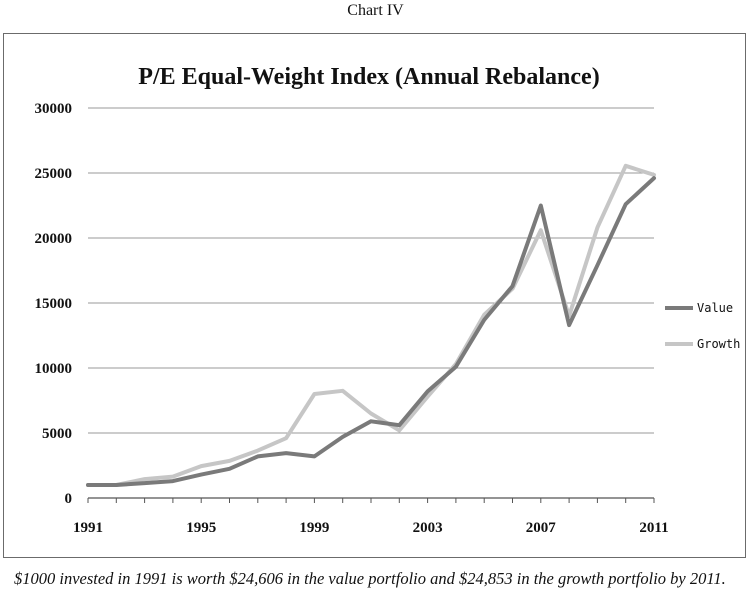 The width and height of the screenshot is (751, 615). I want to click on x-tick-2011: 2011, so click(653, 528).